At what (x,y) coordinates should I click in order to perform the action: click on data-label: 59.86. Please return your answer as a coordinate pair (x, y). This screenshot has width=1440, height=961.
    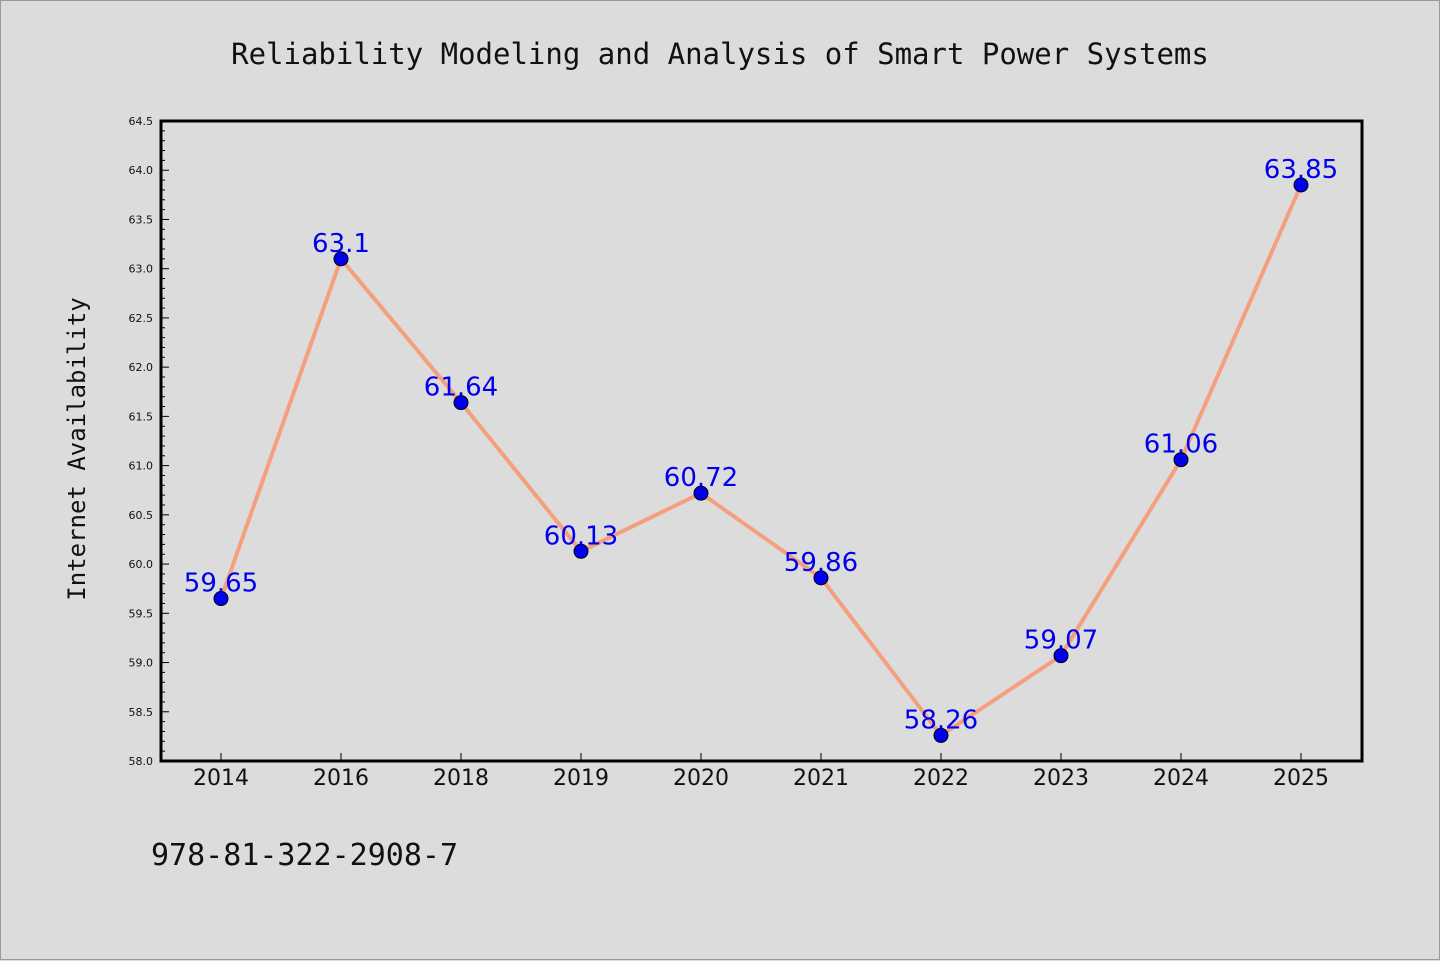
    Looking at the image, I should click on (821, 563).